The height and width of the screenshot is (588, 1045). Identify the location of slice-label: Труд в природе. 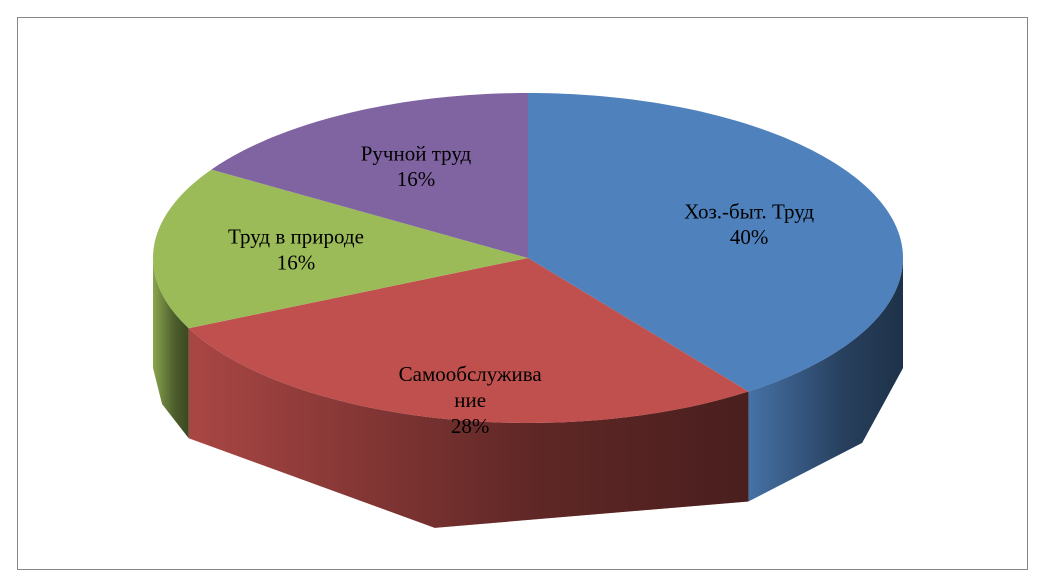
(296, 236).